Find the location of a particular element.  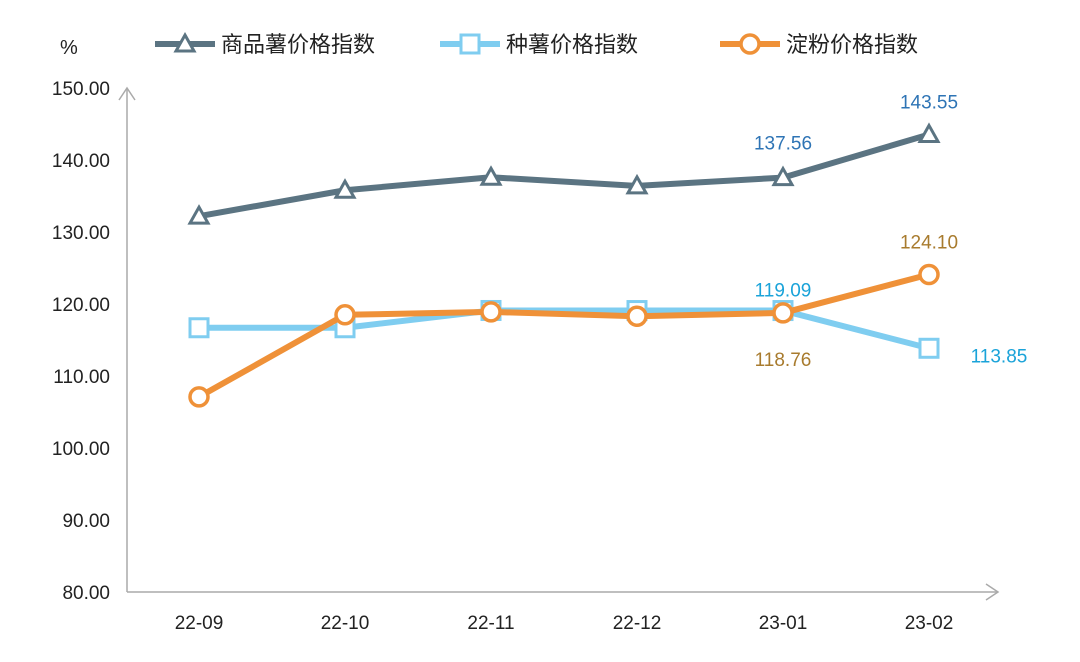

x-tick-label: 22-11 is located at coordinates (490, 623).